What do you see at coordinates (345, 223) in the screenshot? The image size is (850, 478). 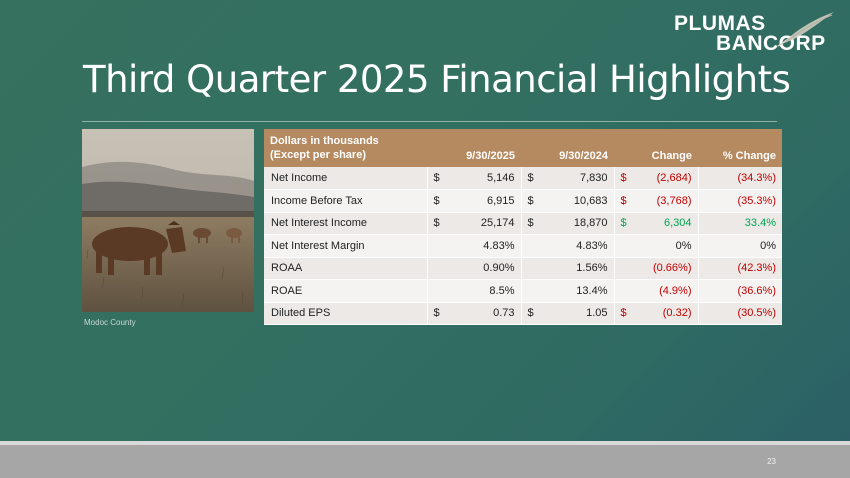 I see `row-label: Net Interest Income` at bounding box center [345, 223].